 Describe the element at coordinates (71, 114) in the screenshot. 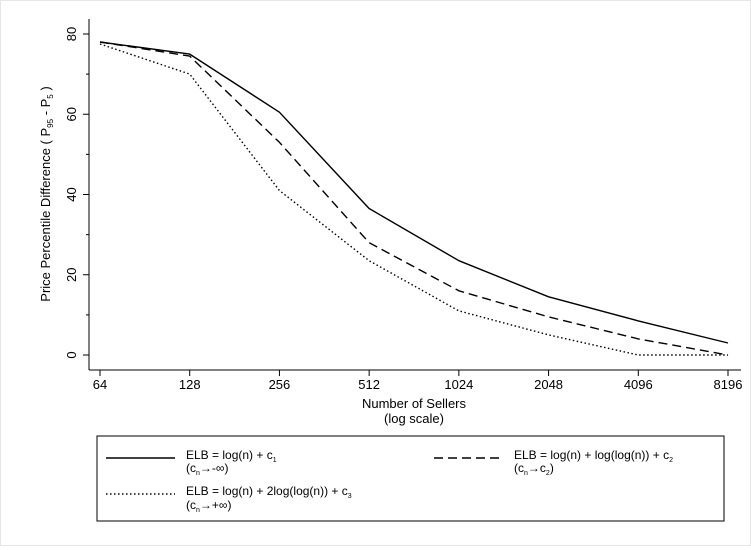

I see `y-tick-label: 60` at that location.